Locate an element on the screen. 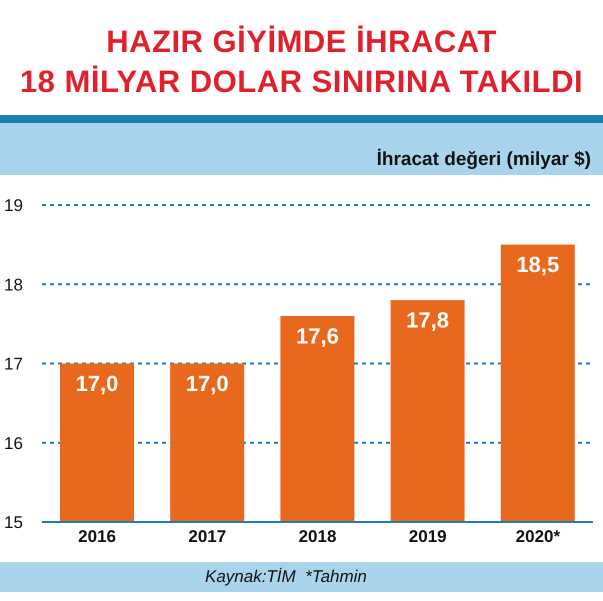 This screenshot has width=603, height=601. y-tick-label: 19 is located at coordinates (13, 206).